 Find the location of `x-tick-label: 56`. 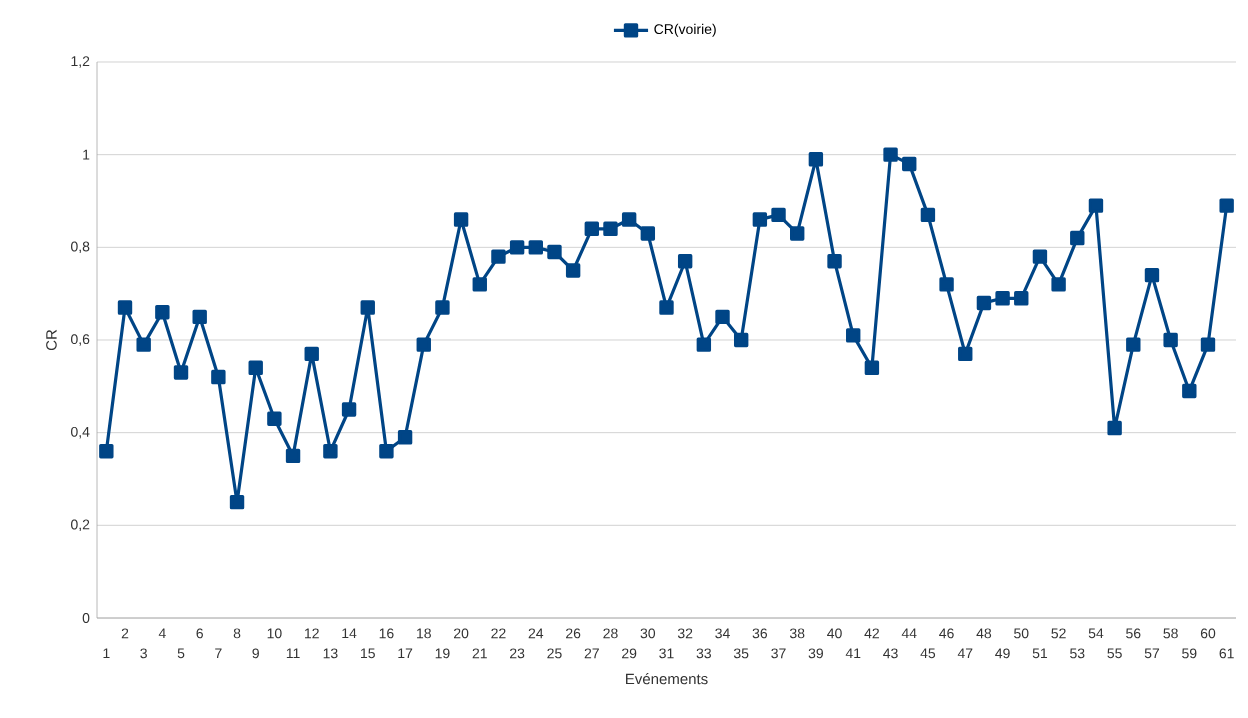

x-tick-label: 56 is located at coordinates (1133, 633).